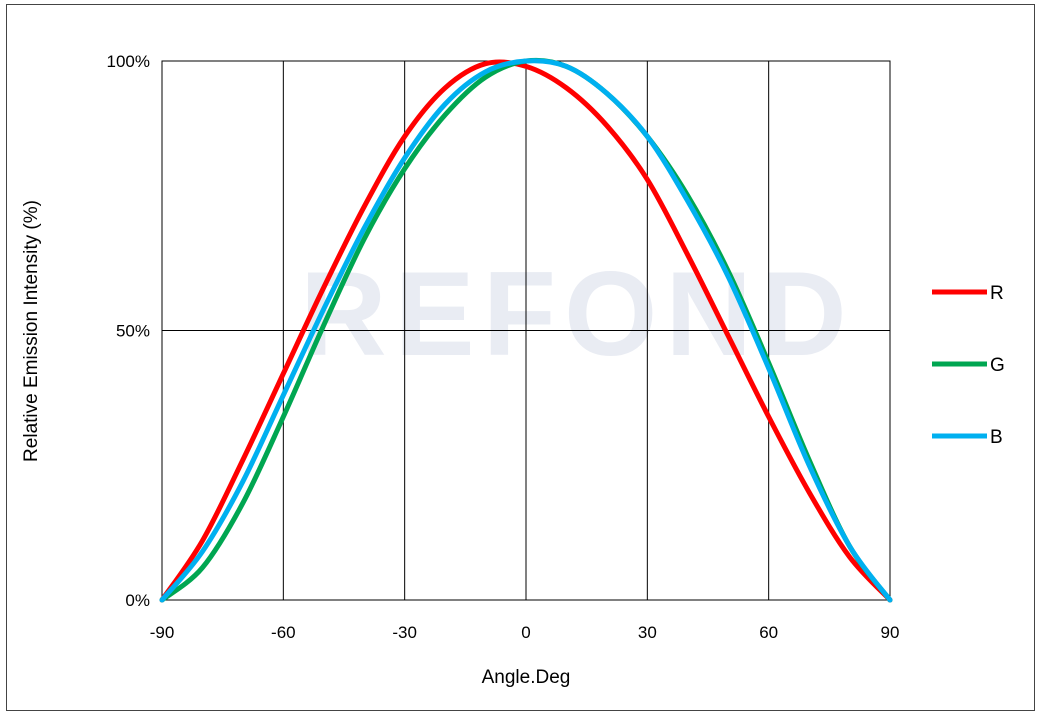 The height and width of the screenshot is (717, 1041). Describe the element at coordinates (996, 437) in the screenshot. I see `legend-label-b: B` at that location.